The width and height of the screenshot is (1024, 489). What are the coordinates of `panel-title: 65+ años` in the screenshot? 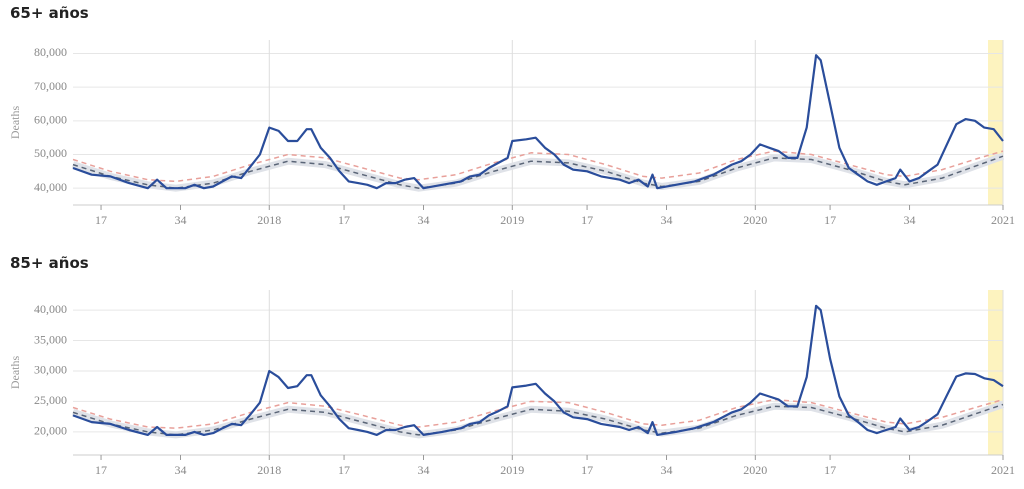 It's located at (49, 13).